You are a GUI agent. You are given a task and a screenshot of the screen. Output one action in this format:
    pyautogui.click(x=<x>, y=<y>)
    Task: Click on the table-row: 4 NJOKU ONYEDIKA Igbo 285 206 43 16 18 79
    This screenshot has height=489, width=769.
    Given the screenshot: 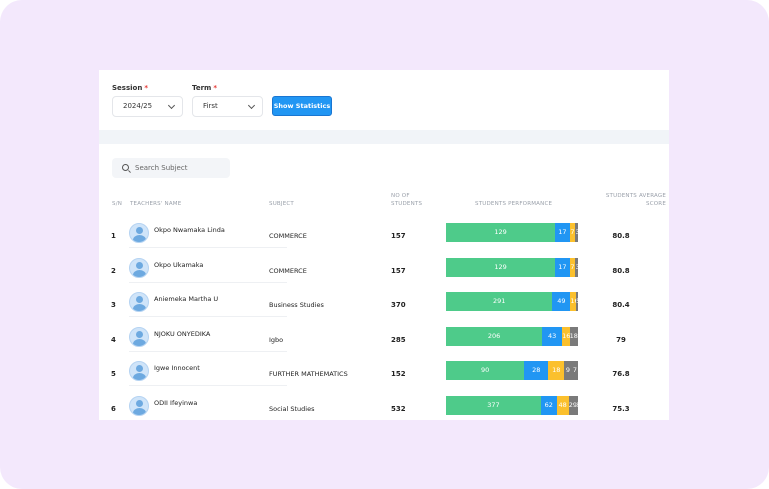 What is the action you would take?
    pyautogui.click(x=384, y=339)
    